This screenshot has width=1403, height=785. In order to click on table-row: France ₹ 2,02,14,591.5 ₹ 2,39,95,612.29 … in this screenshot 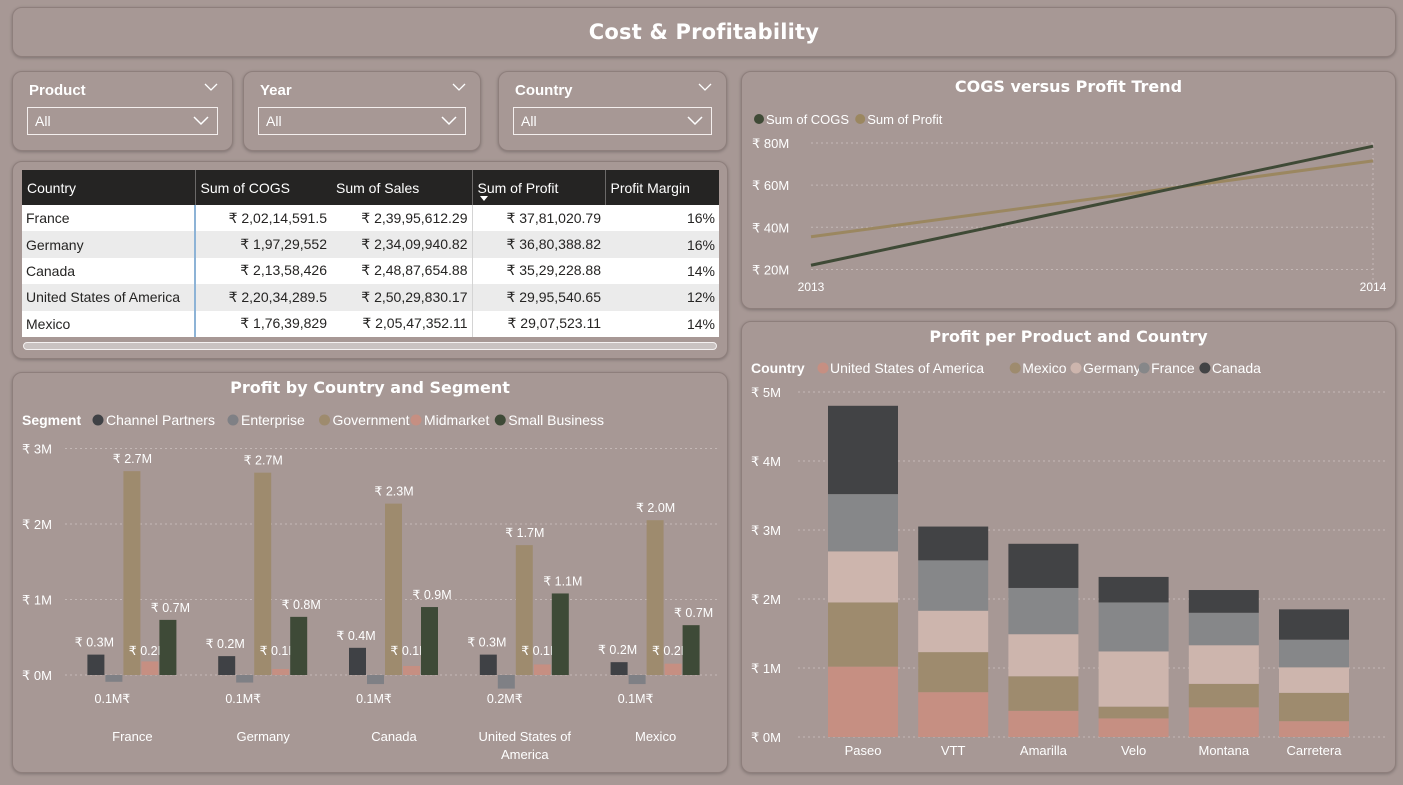, I will do `click(370, 218)`.